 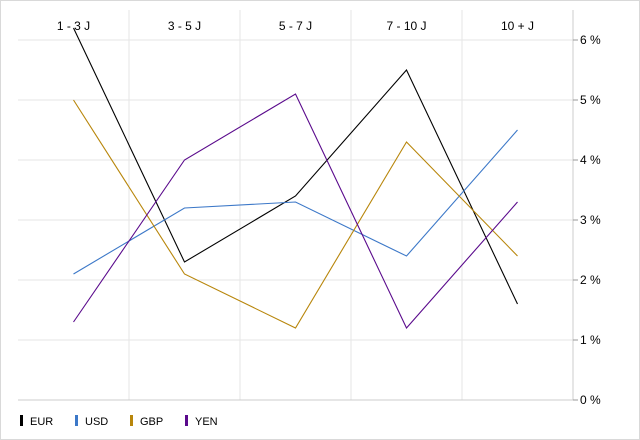 What do you see at coordinates (41, 422) in the screenshot?
I see `legend-label-eur: EUR` at bounding box center [41, 422].